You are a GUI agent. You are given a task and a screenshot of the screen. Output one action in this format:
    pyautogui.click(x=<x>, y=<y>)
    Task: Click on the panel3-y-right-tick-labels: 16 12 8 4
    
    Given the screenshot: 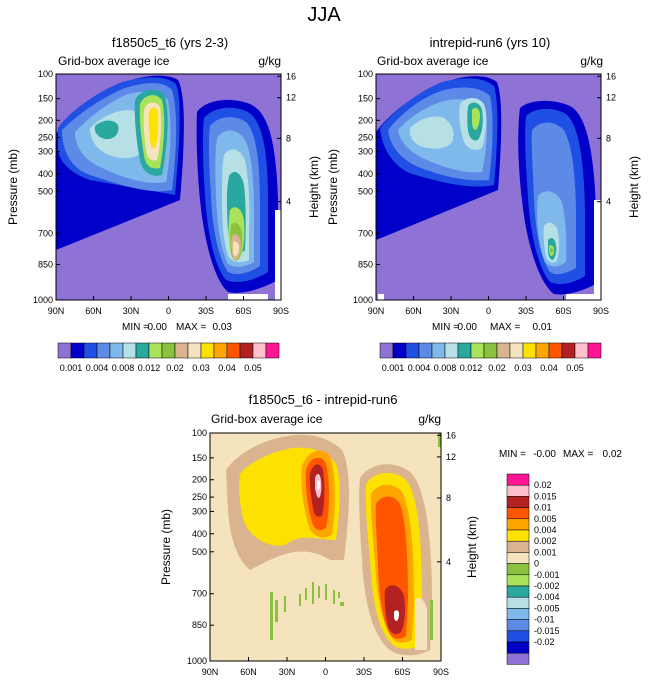 What is the action you would take?
    pyautogui.click(x=446, y=498)
    